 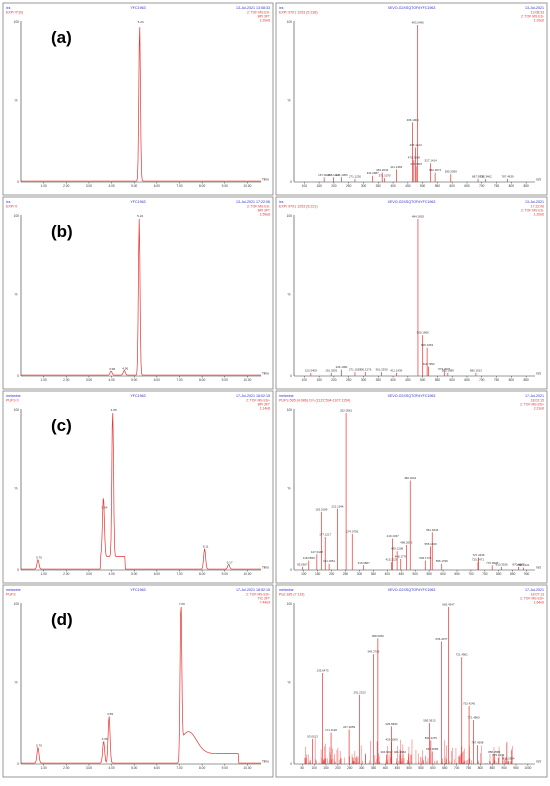 What do you see at coordinates (355, 176) in the screenshot?
I see `ms-peak-label: 271.1230` at bounding box center [355, 176].